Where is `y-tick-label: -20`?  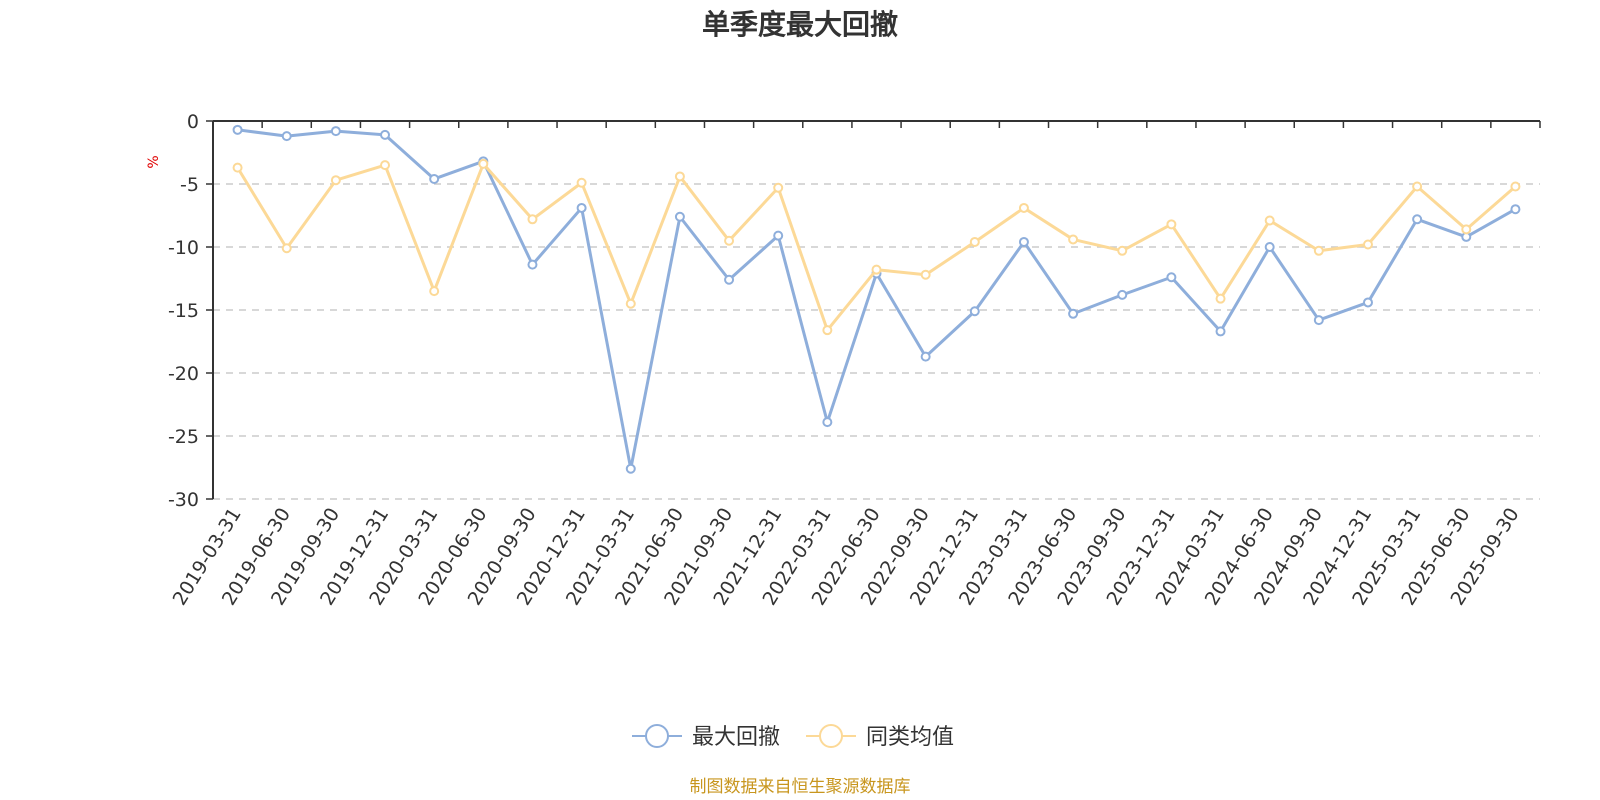
y-tick-label: -20 is located at coordinates (183, 374).